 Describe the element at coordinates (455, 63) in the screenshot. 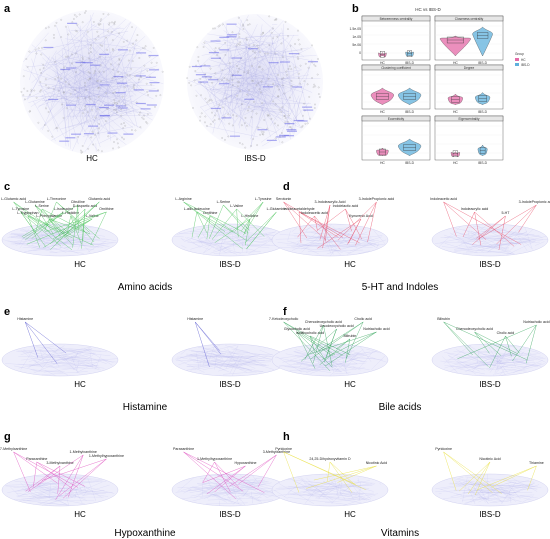

I see `violin-x-label: HC` at that location.